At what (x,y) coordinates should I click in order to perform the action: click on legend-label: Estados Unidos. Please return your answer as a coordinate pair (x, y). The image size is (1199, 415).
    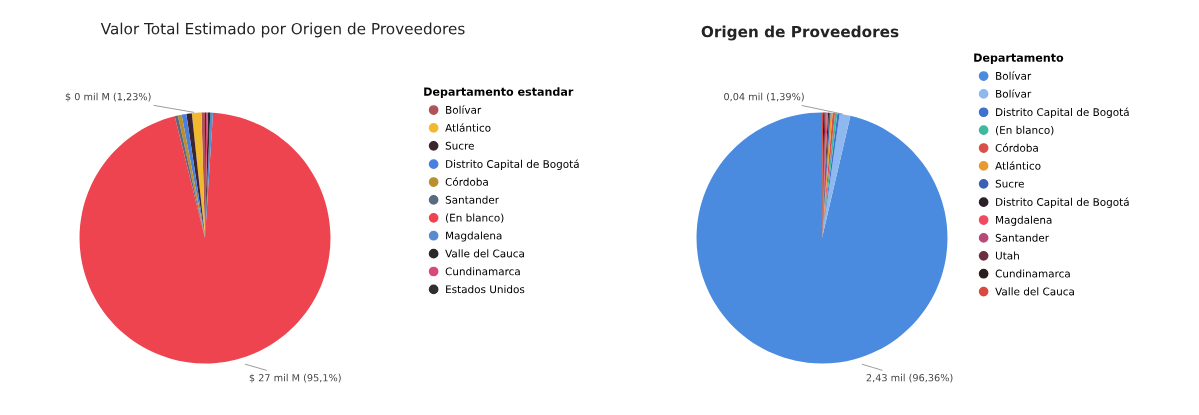
    Looking at the image, I should click on (485, 289).